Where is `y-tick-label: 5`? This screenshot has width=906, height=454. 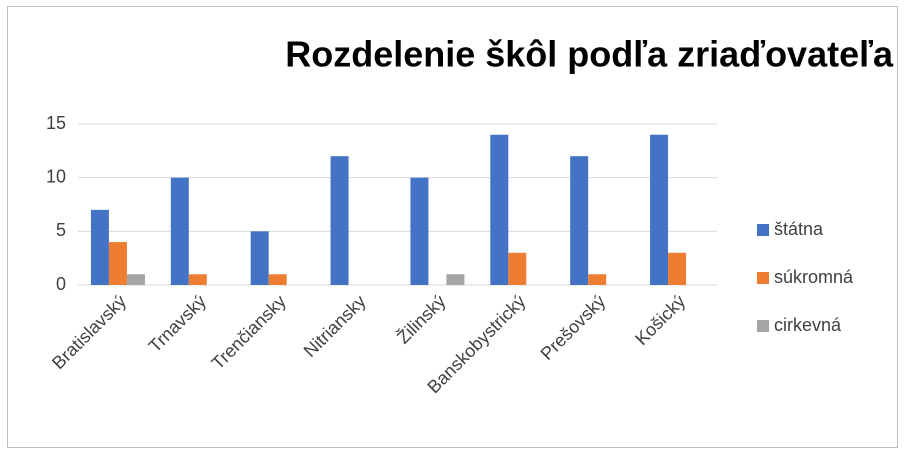 y-tick-label: 5 is located at coordinates (61, 230).